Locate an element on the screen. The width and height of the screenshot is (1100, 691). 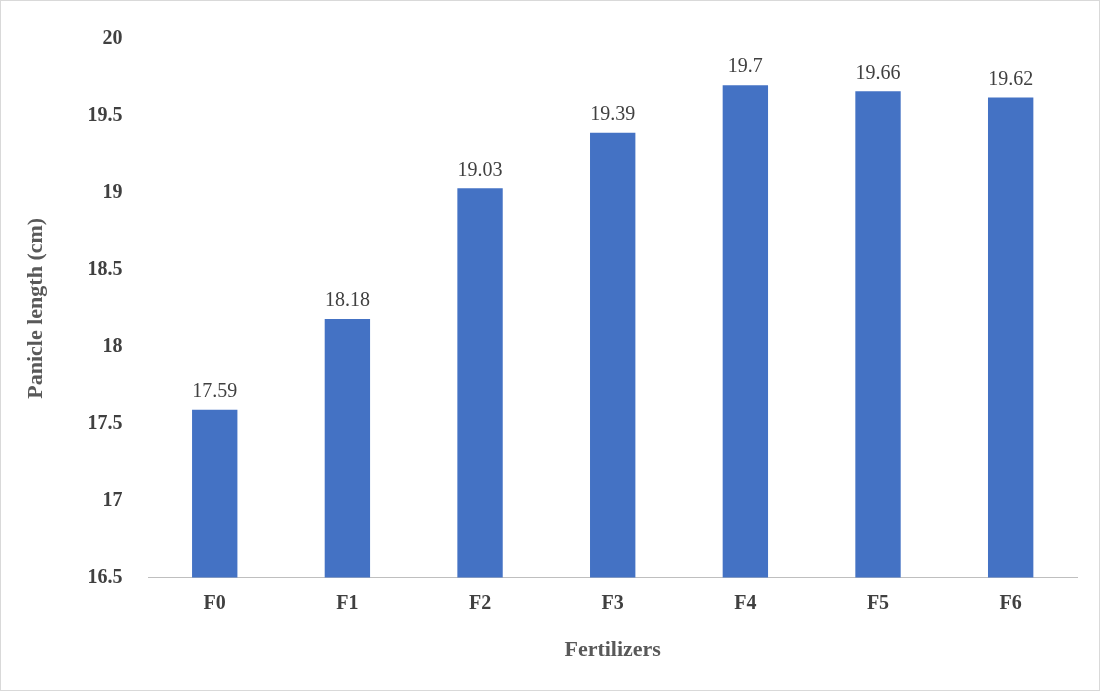
y-tick-label: 17.5 is located at coordinates (105, 421).